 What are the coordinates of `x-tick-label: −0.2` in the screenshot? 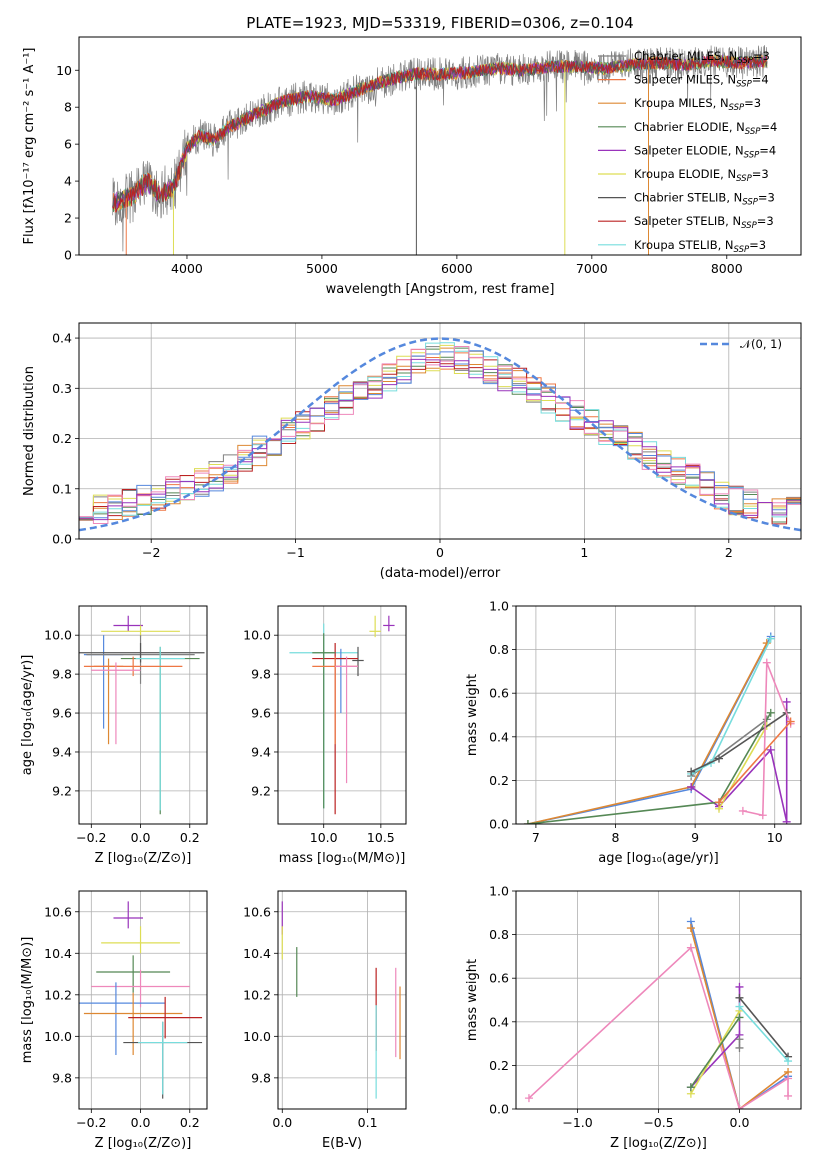 It's located at (91, 1122).